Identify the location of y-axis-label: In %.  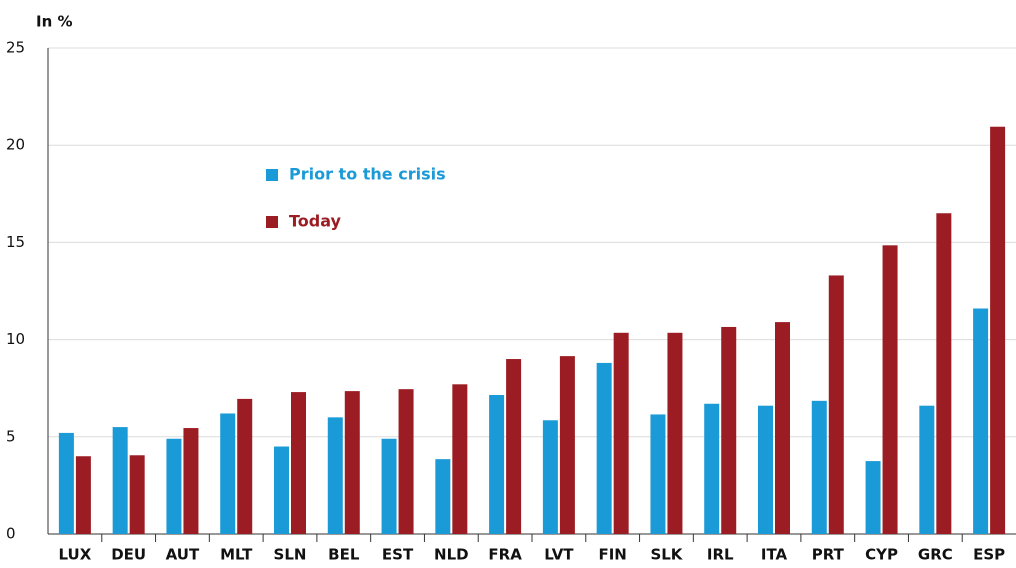
(54, 22).